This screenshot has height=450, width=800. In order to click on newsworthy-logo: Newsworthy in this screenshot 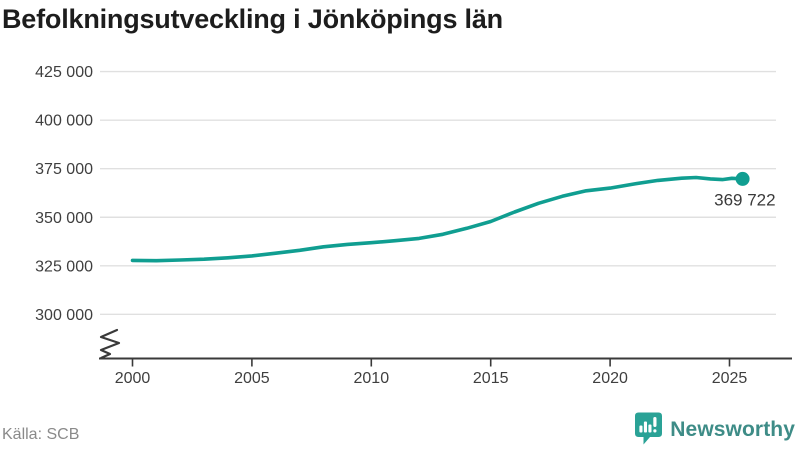, I will do `click(714, 429)`.